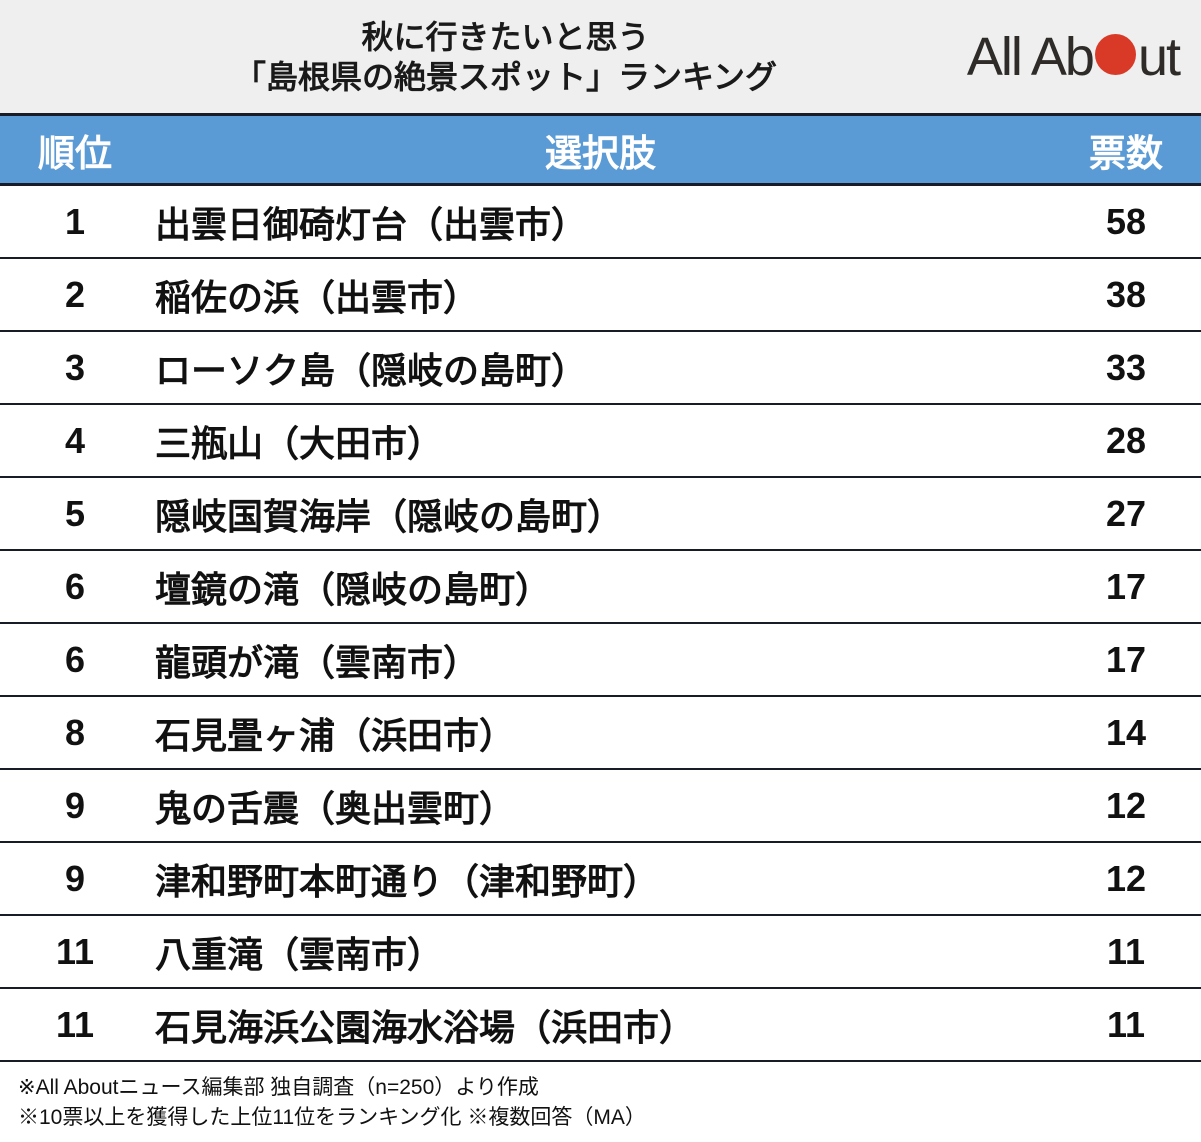  Describe the element at coordinates (600, 660) in the screenshot. I see `table-row: 6 龍頭が滝（雲南市） 17` at that location.